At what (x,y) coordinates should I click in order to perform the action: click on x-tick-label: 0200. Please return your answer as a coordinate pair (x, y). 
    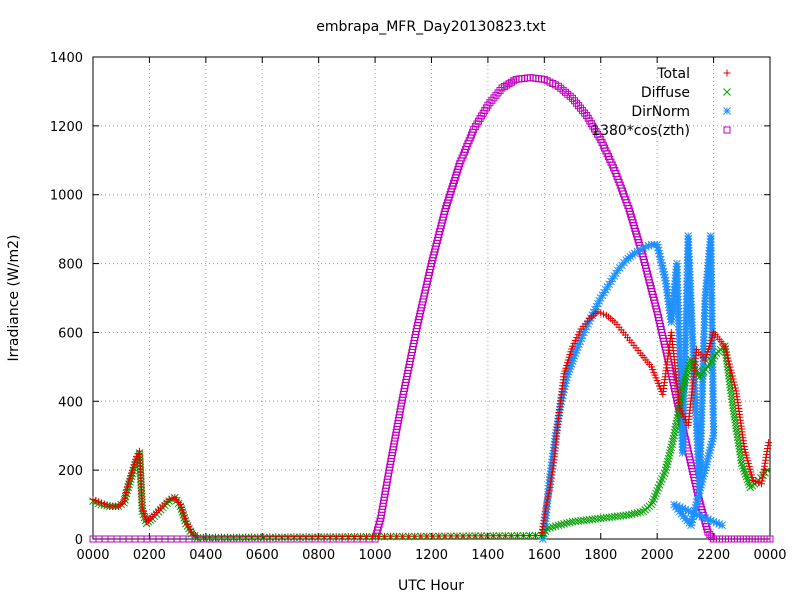
    Looking at the image, I should click on (149, 555).